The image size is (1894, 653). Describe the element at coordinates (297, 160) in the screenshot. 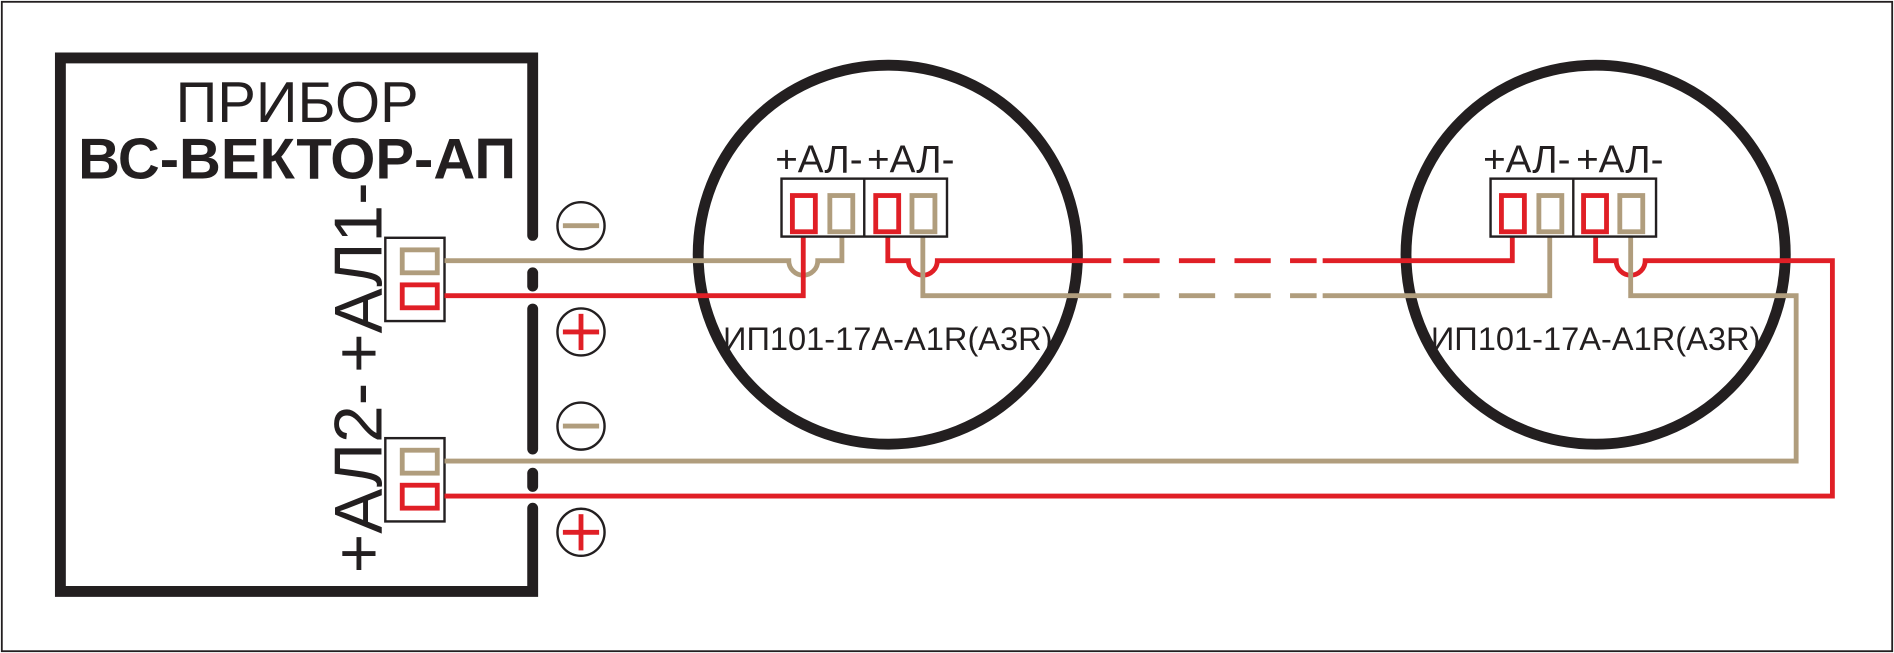

I see `device-model: ВС-ВЕКТОР-АП` at that location.